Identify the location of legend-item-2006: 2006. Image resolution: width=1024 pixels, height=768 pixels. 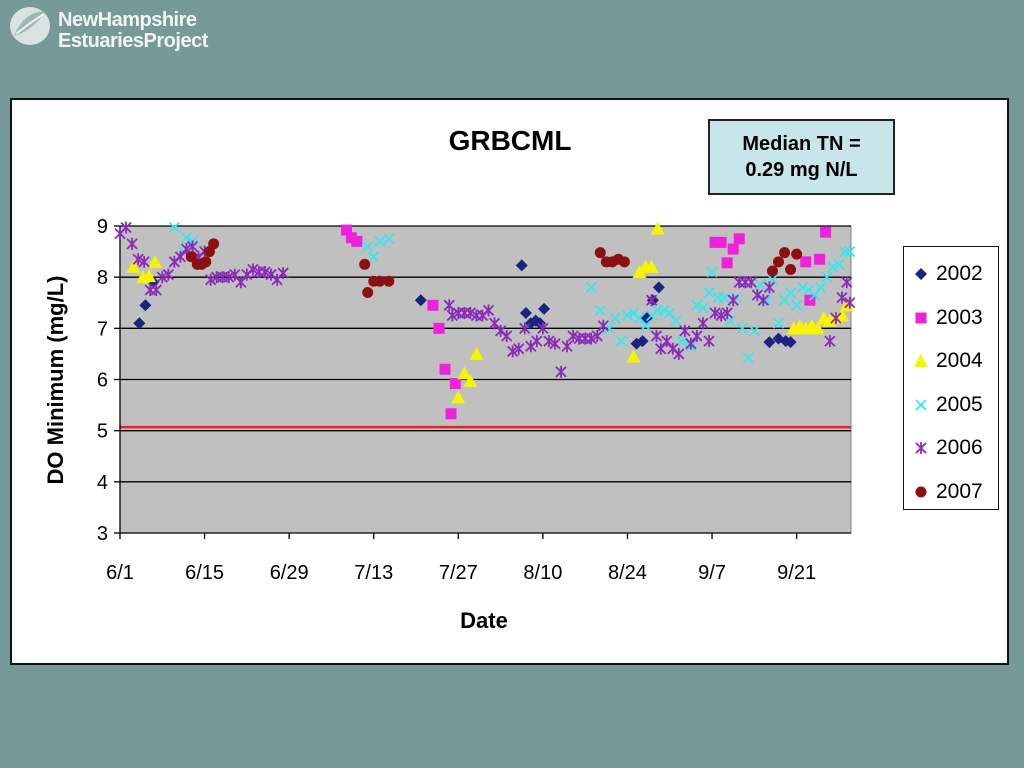
(952, 448).